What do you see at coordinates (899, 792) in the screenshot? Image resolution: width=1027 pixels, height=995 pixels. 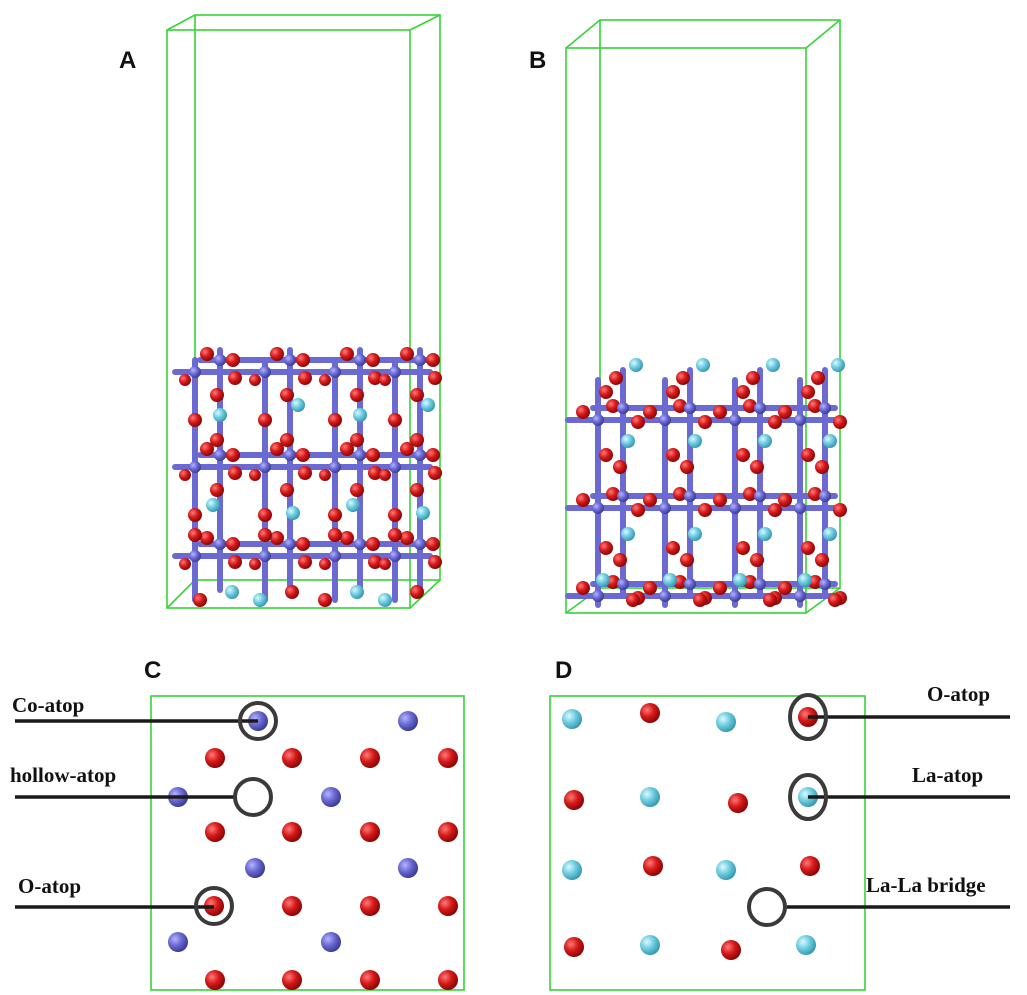 I see `site-la-atop: La-atop` at bounding box center [899, 792].